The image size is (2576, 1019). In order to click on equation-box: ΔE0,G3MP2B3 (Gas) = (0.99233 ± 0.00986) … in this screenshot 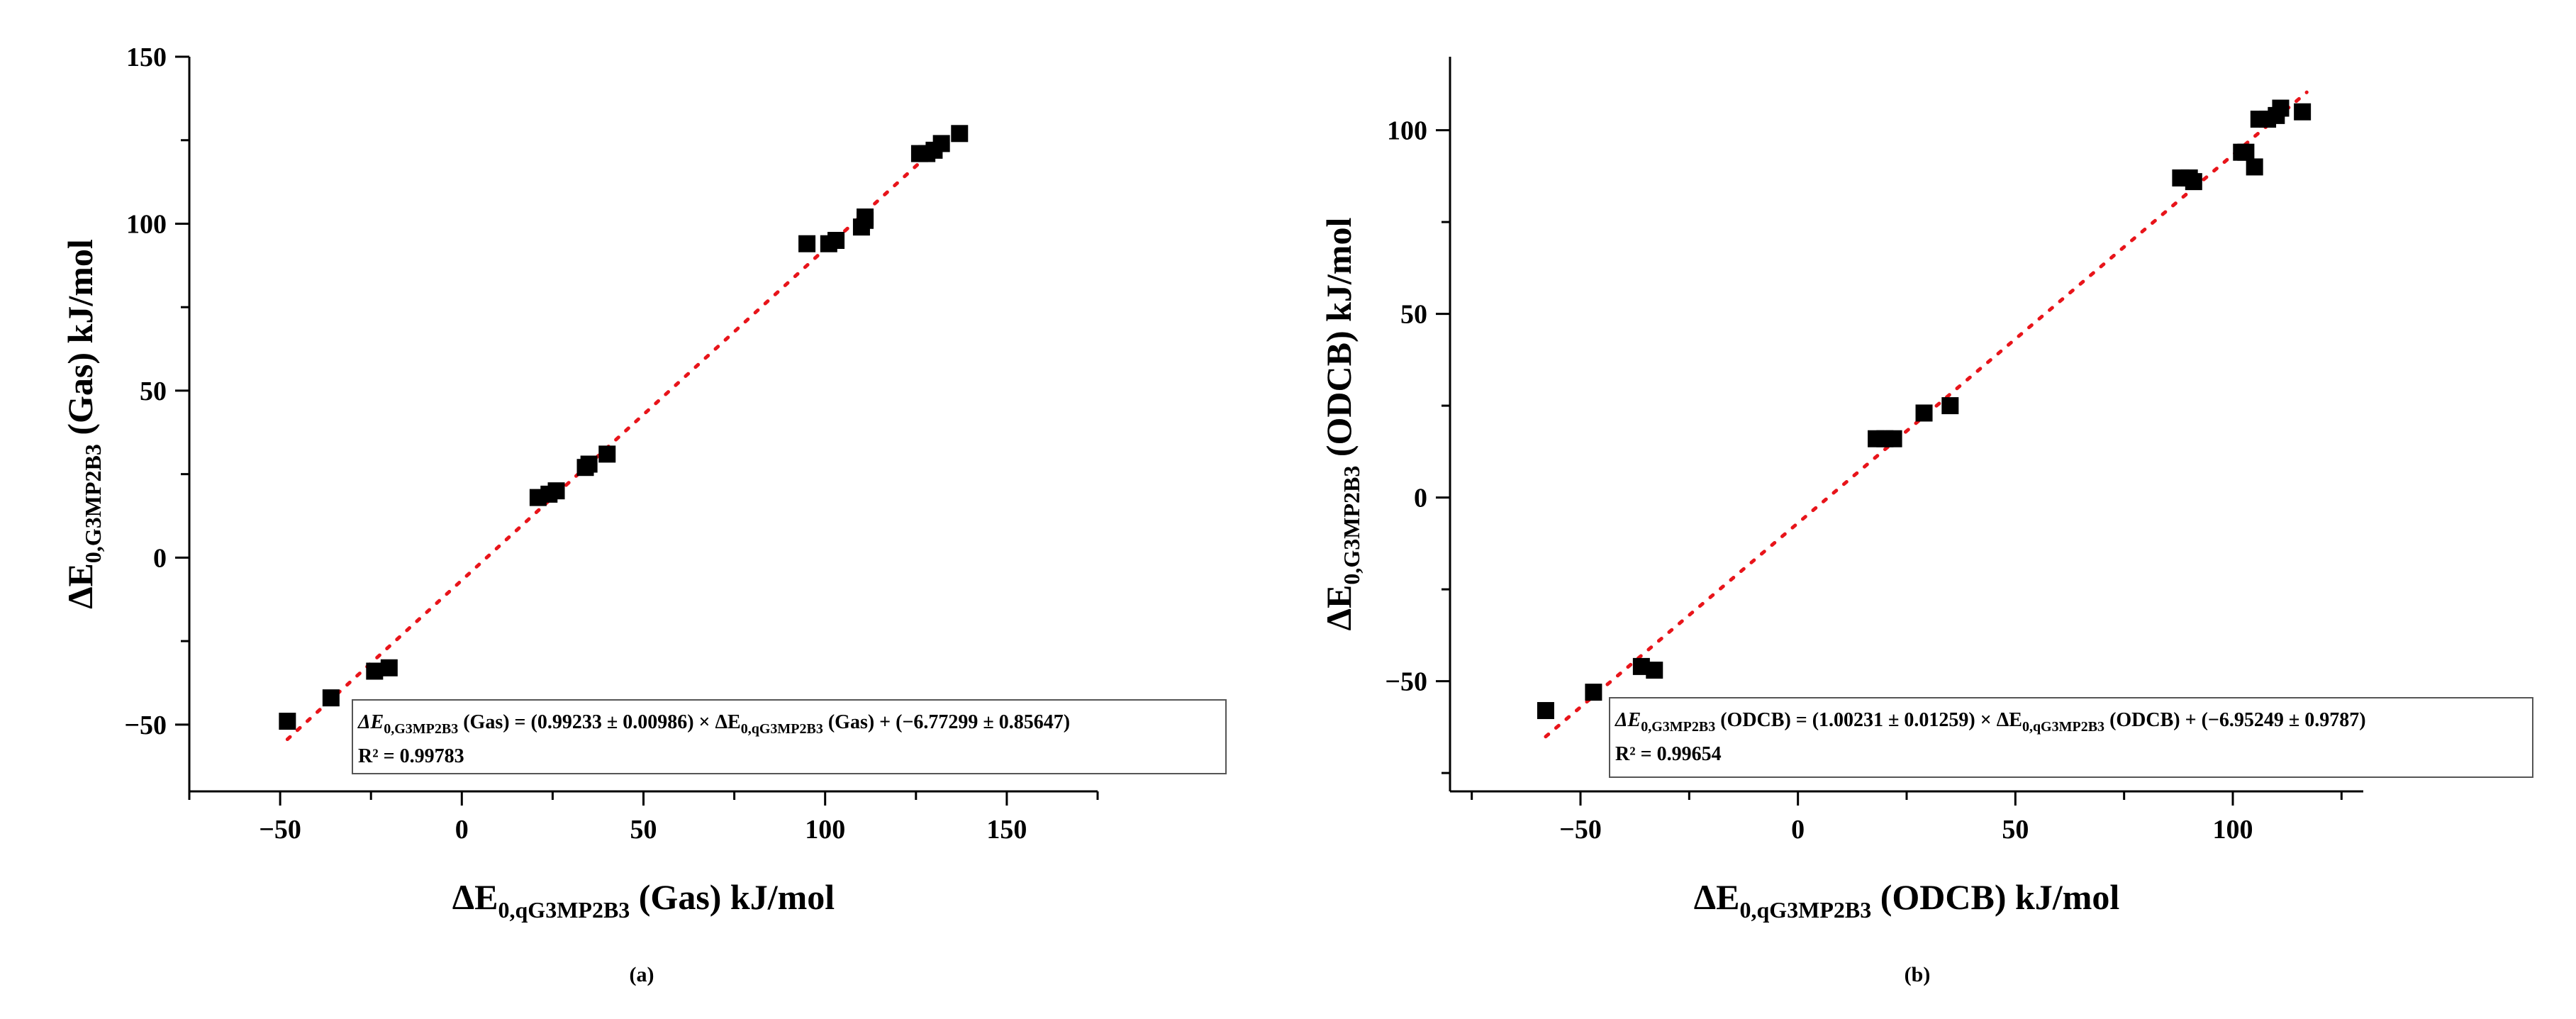, I will do `click(790, 736)`.